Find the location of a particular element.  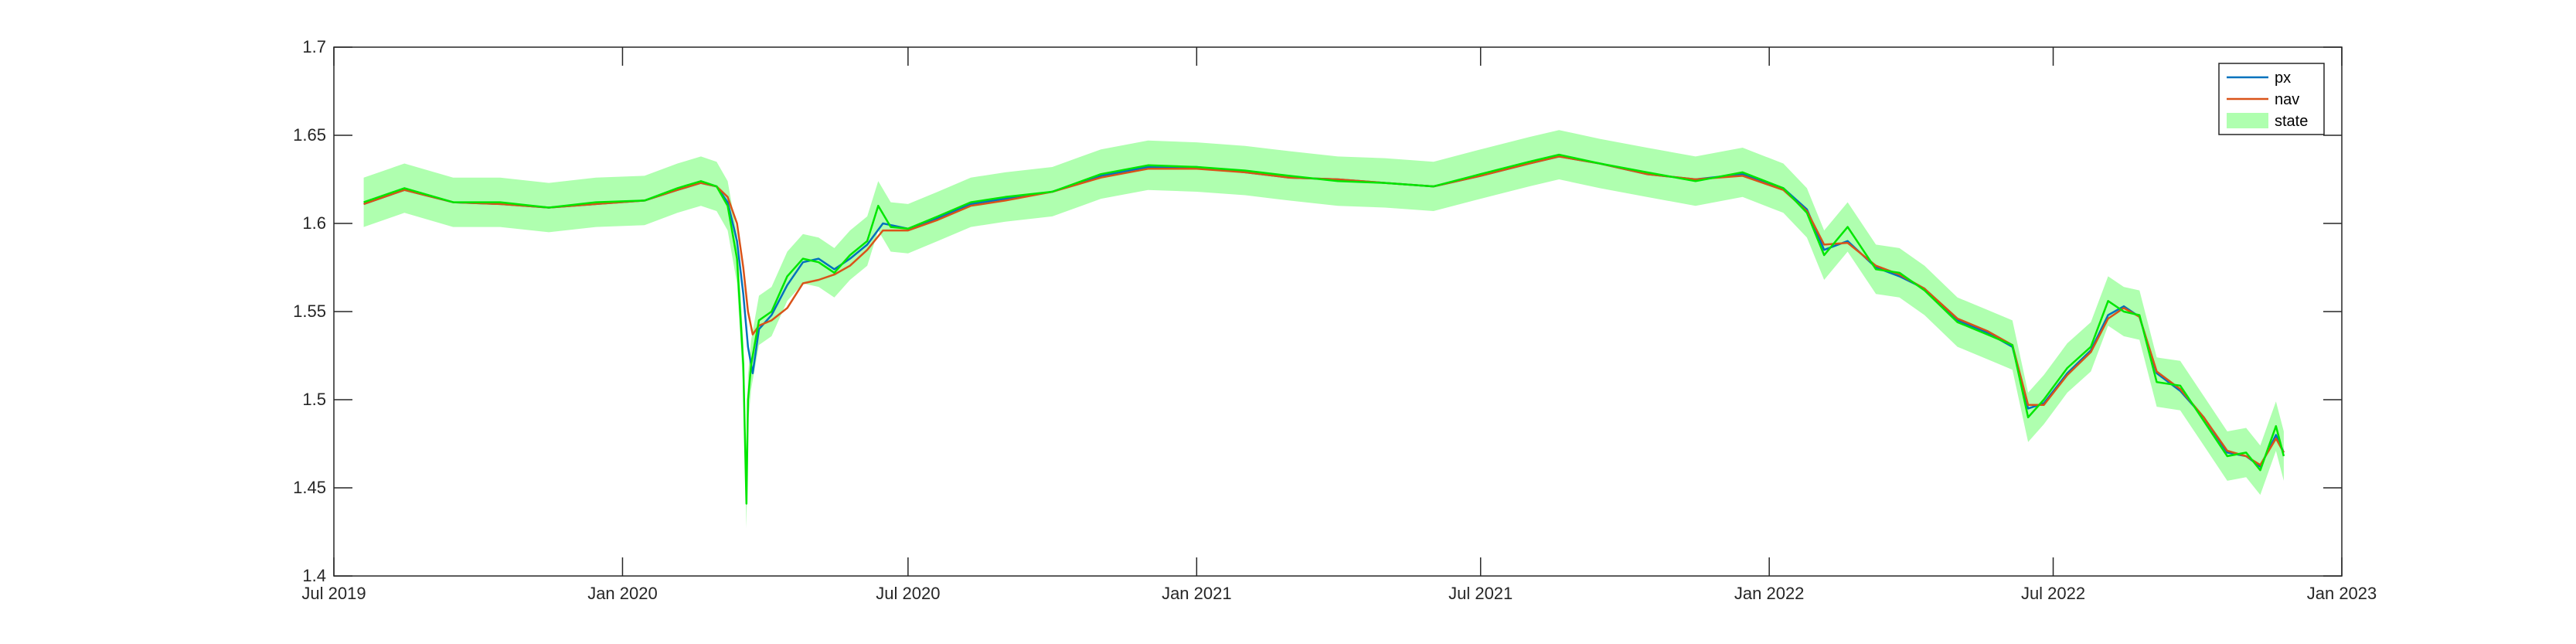

x-tick-label: Jul 2022 is located at coordinates (2053, 593).